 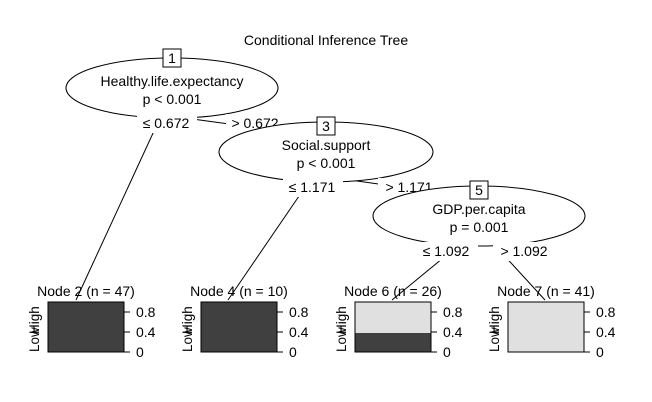 I want to click on chart-title: Conditional Inference Tree, so click(x=326, y=40).